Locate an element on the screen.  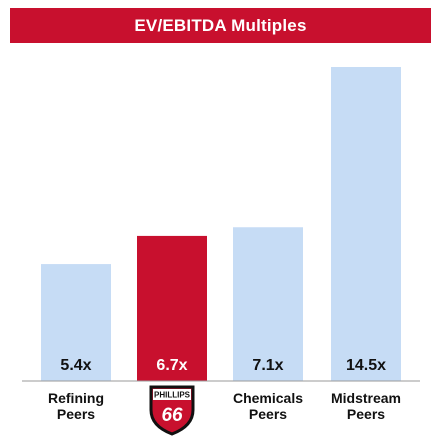
category-label-1-line-2: Peers is located at coordinates (76, 414).